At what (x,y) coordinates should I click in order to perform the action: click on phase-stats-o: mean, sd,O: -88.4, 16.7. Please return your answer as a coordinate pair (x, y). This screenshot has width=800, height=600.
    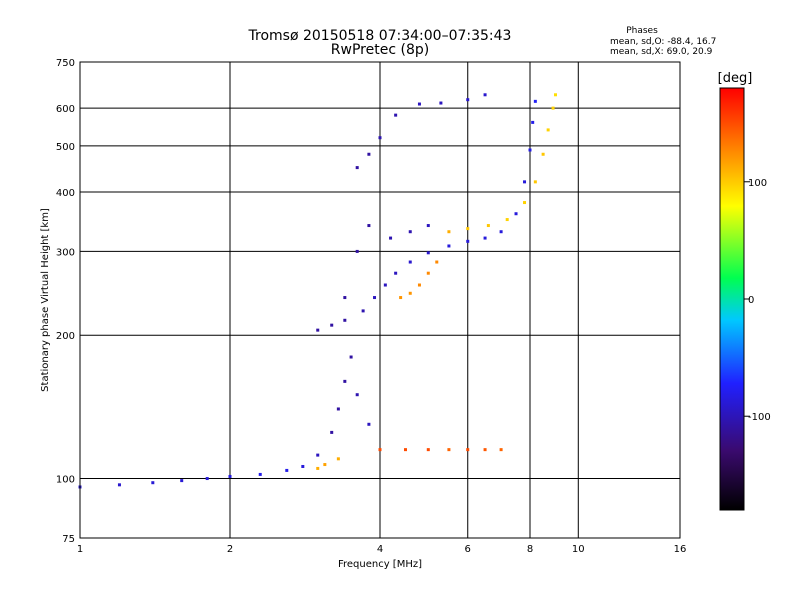
    Looking at the image, I should click on (663, 42).